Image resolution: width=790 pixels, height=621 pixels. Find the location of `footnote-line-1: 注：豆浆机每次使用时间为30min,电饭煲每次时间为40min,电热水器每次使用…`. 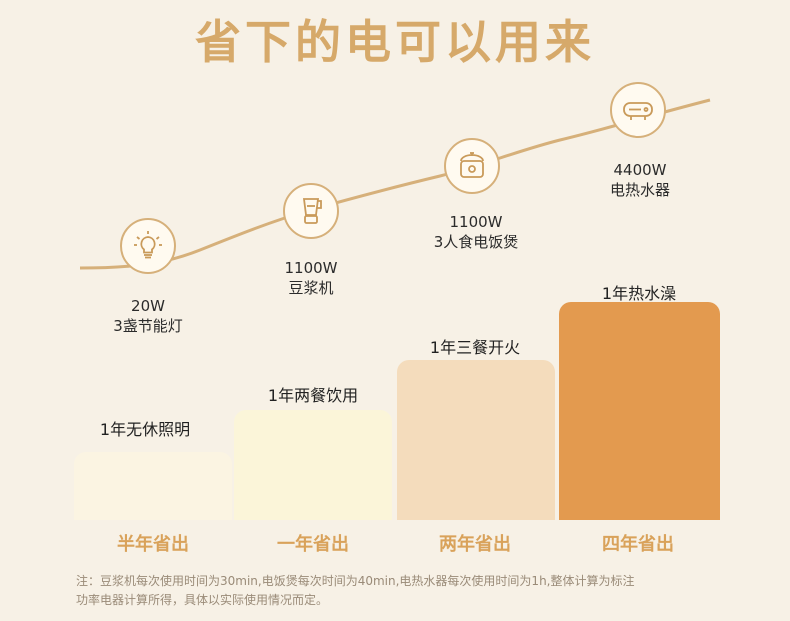

footnote-line-1: 注：豆浆机每次使用时间为30min,电饭煲每次时间为40min,电热水器每次使用… is located at coordinates (355, 581).